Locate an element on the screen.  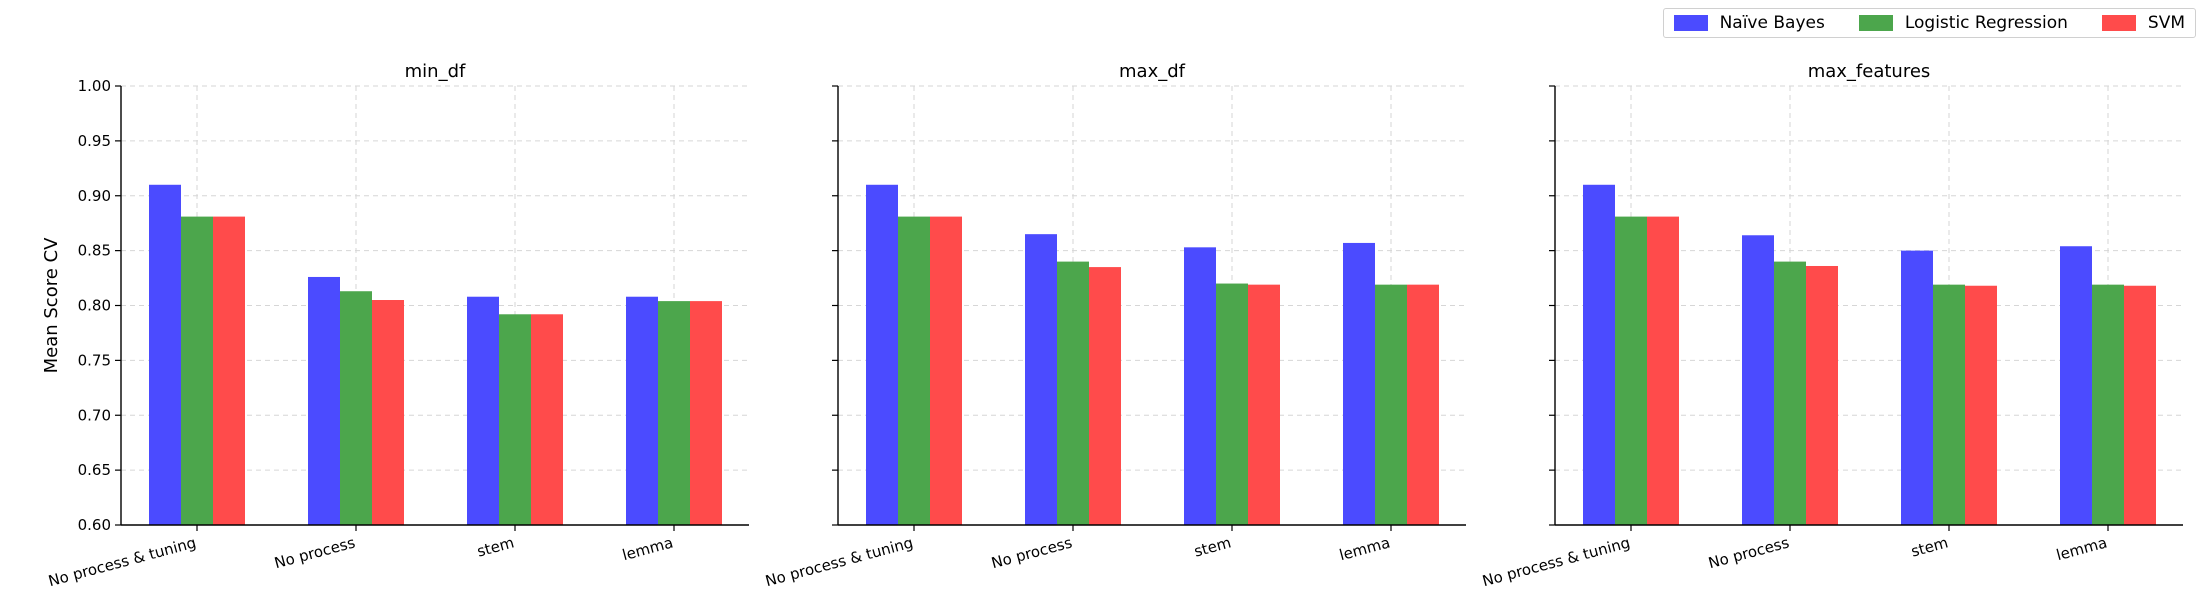
bar-max-df-svm-no-process is located at coordinates (1105, 396).